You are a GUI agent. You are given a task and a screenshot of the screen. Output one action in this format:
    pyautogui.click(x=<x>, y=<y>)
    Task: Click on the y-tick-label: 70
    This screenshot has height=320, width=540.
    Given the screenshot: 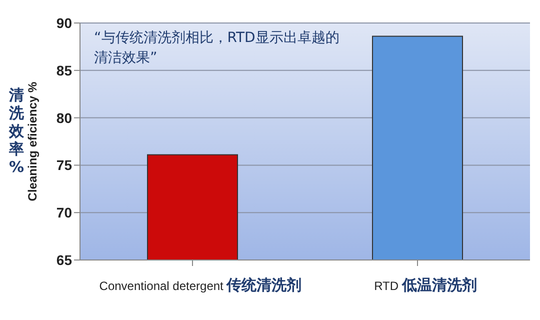 What is the action you would take?
    pyautogui.click(x=64, y=212)
    